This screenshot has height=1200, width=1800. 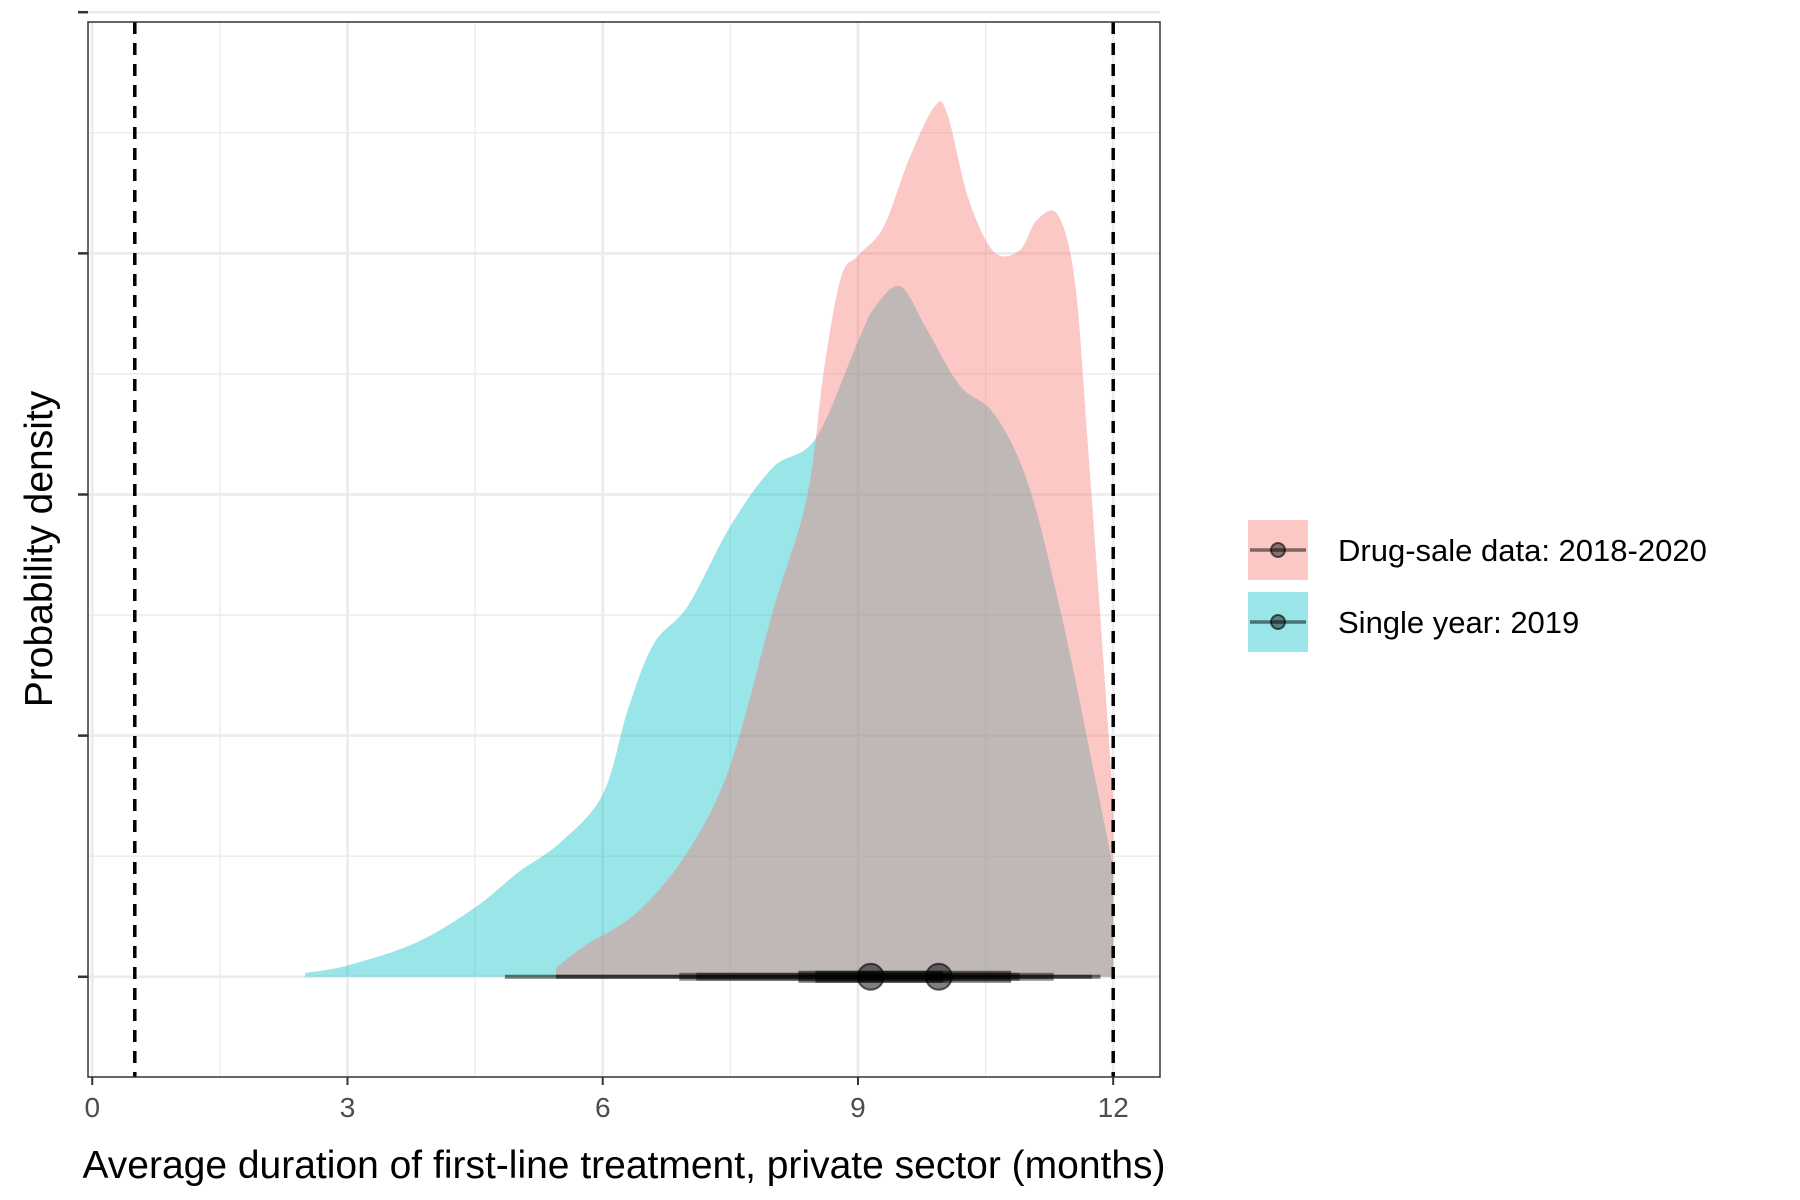 I want to click on legend-item-single-year-2019: Single year: 2019, so click(x=1413, y=622).